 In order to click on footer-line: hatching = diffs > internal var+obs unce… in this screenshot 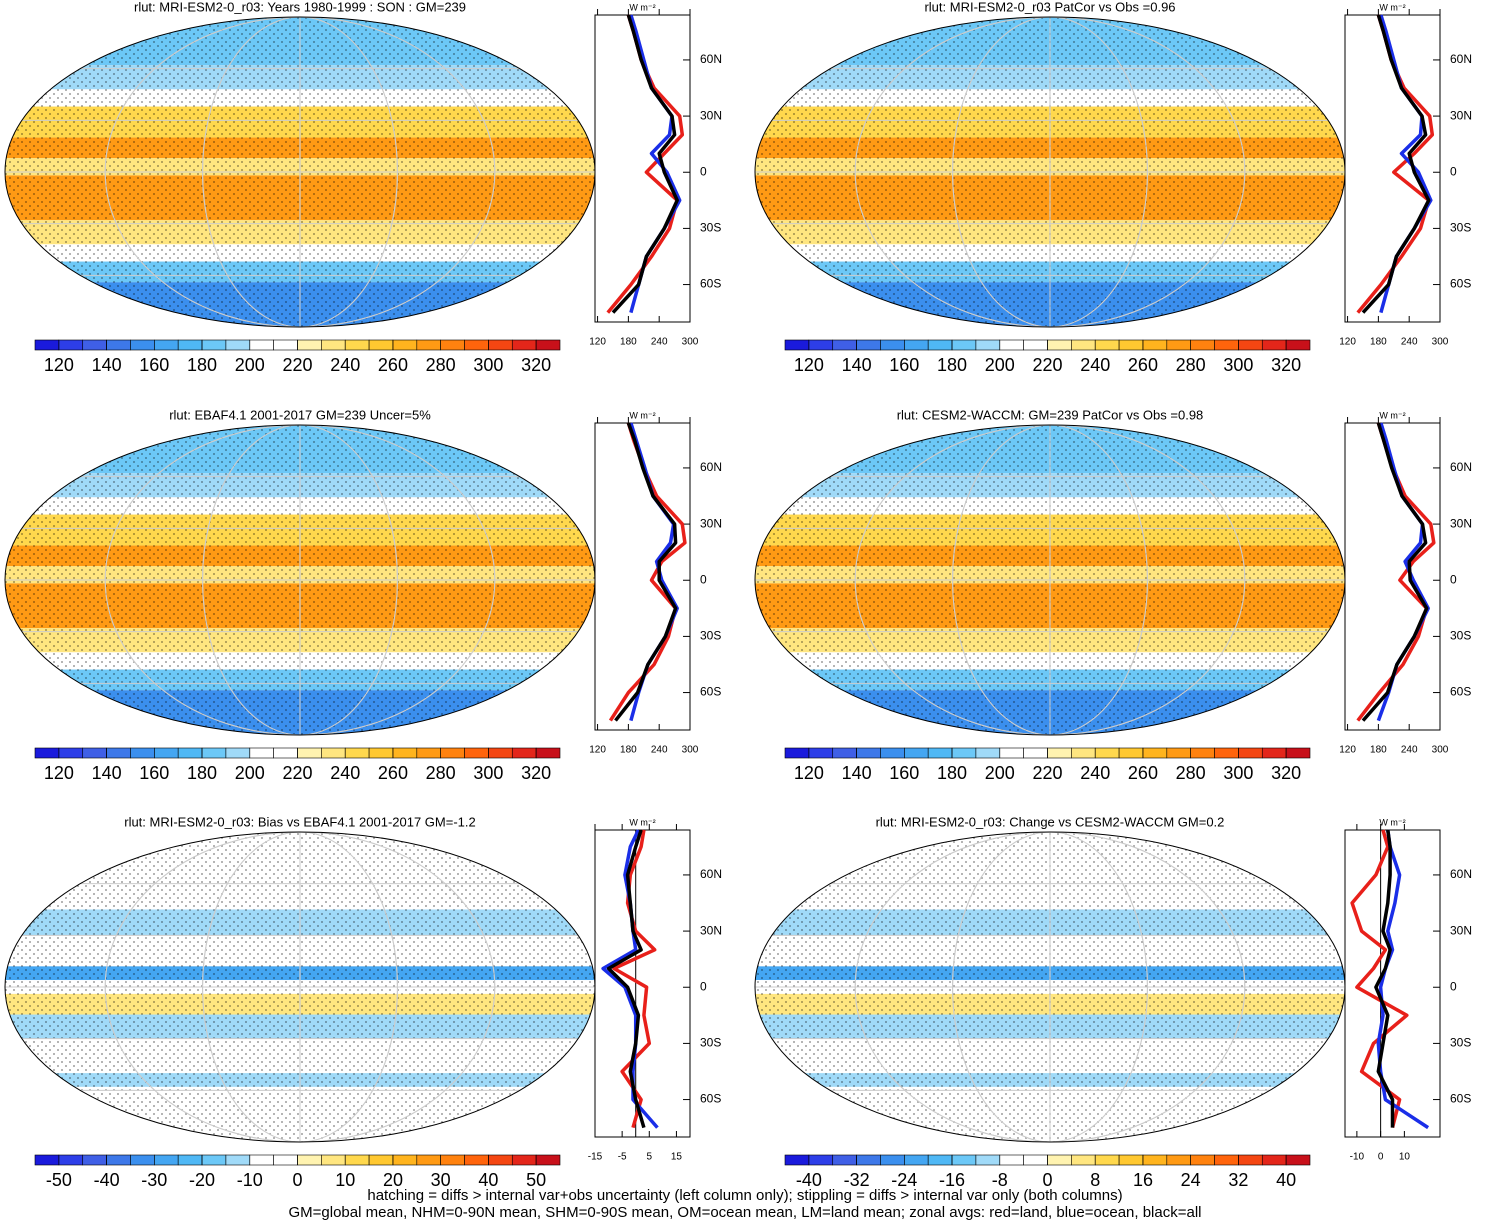, I will do `click(744, 1195)`.